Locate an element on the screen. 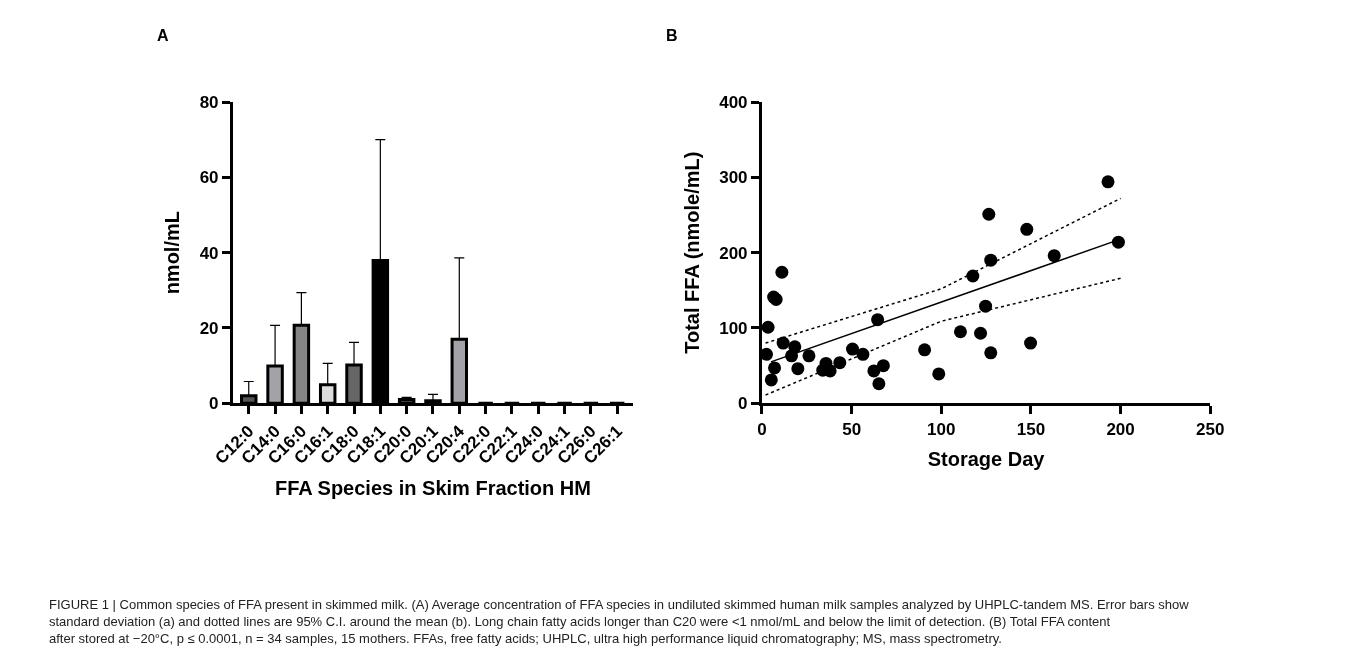 This screenshot has width=1358, height=668. x-tick-label: 200 is located at coordinates (1120, 429).